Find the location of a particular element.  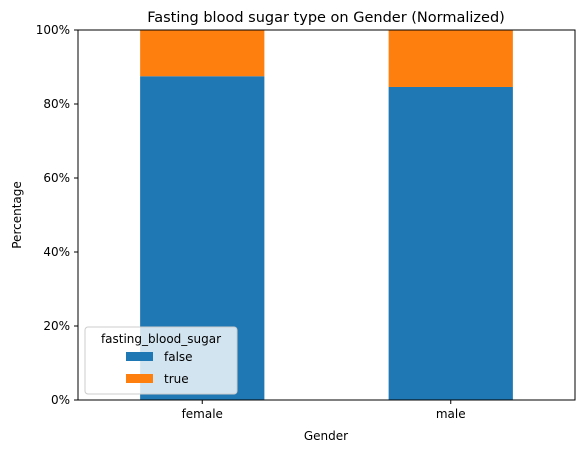

x-tick-label-male: male is located at coordinates (451, 414).